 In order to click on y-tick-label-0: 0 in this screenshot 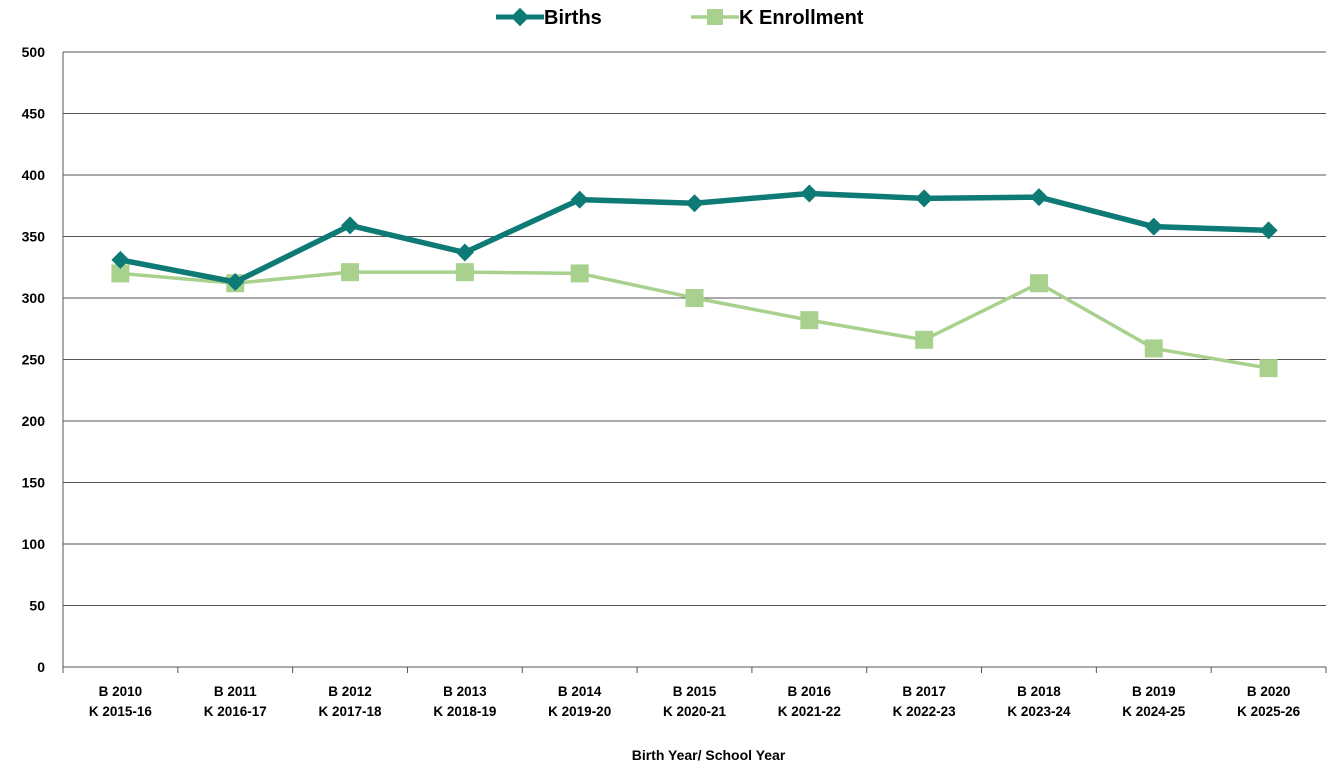, I will do `click(41, 667)`.